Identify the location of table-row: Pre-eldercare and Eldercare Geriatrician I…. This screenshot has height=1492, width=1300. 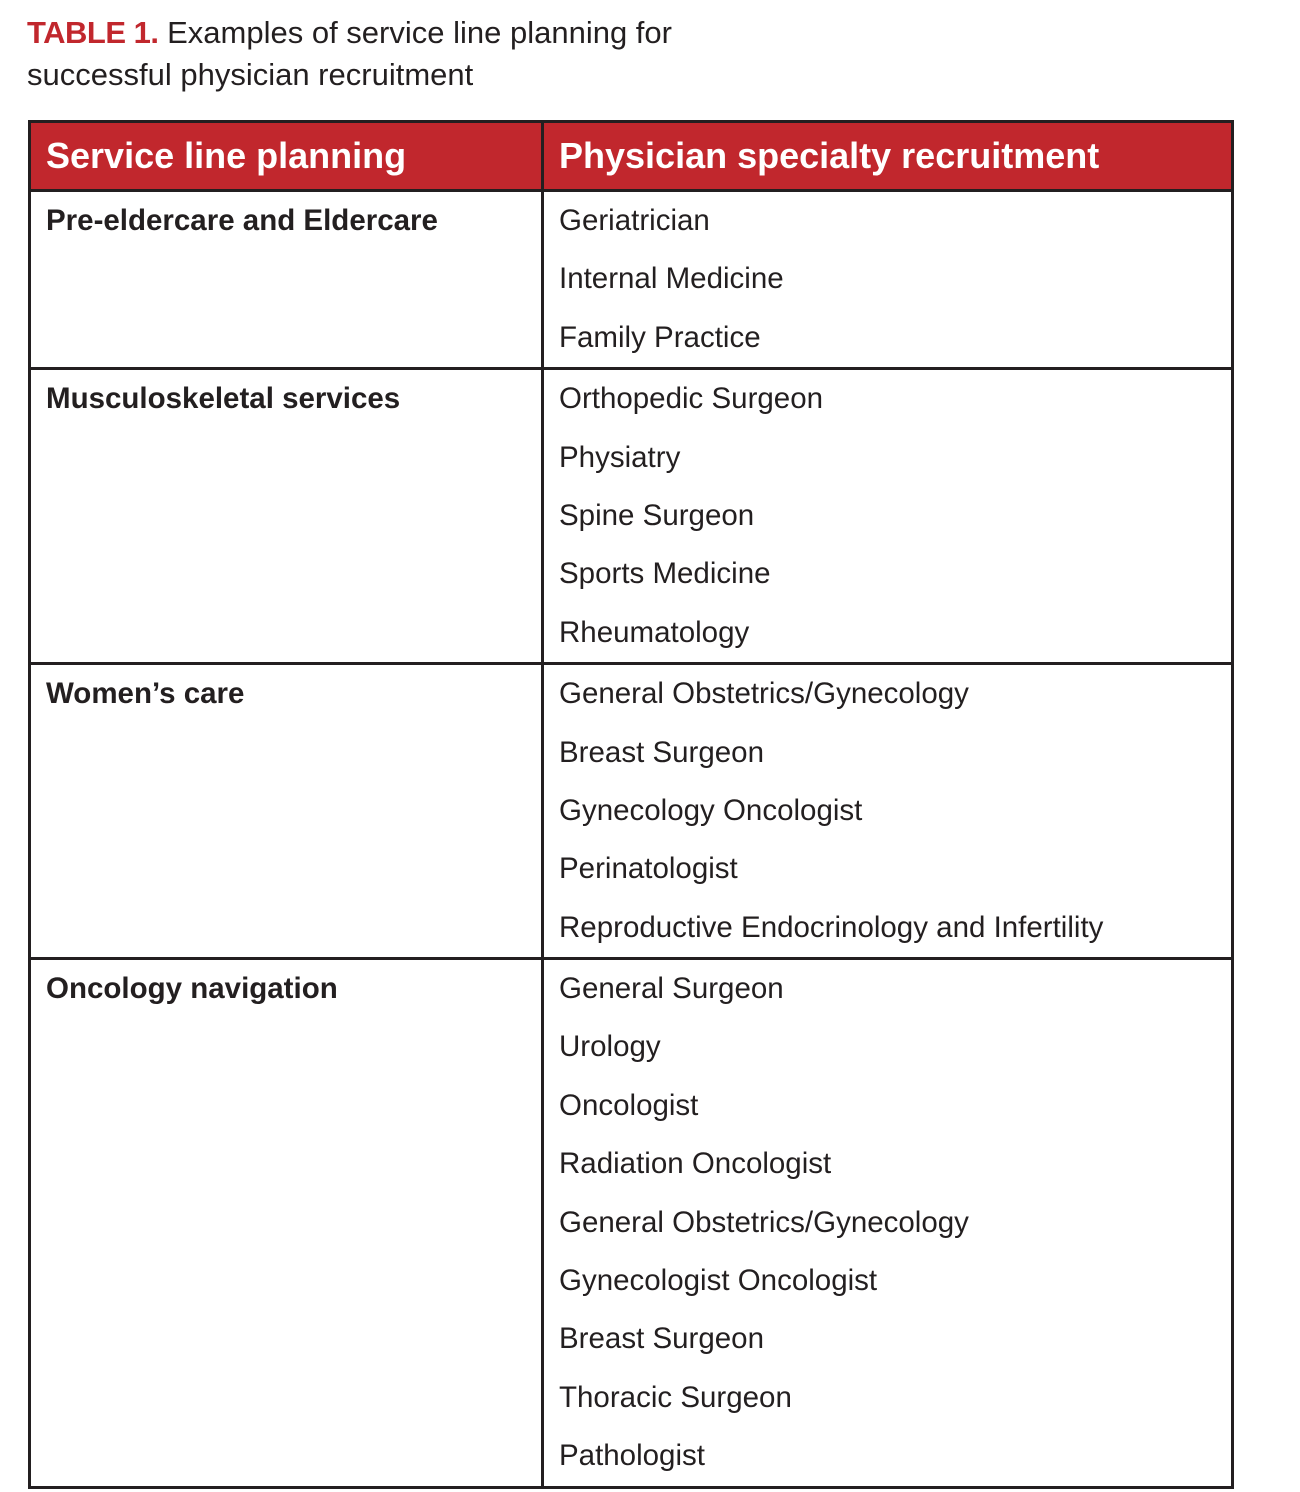
(631, 279).